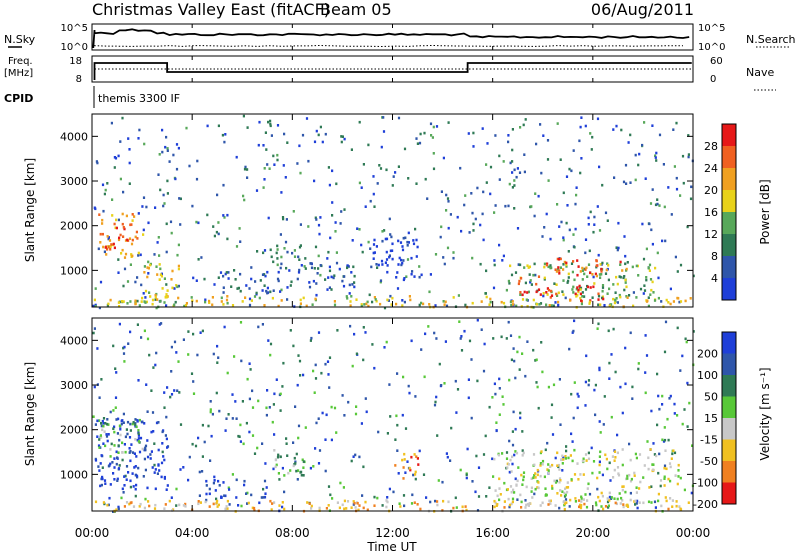 The image size is (800, 554). What do you see at coordinates (74, 136) in the screenshot?
I see `power-ytick-label: 4000` at bounding box center [74, 136].